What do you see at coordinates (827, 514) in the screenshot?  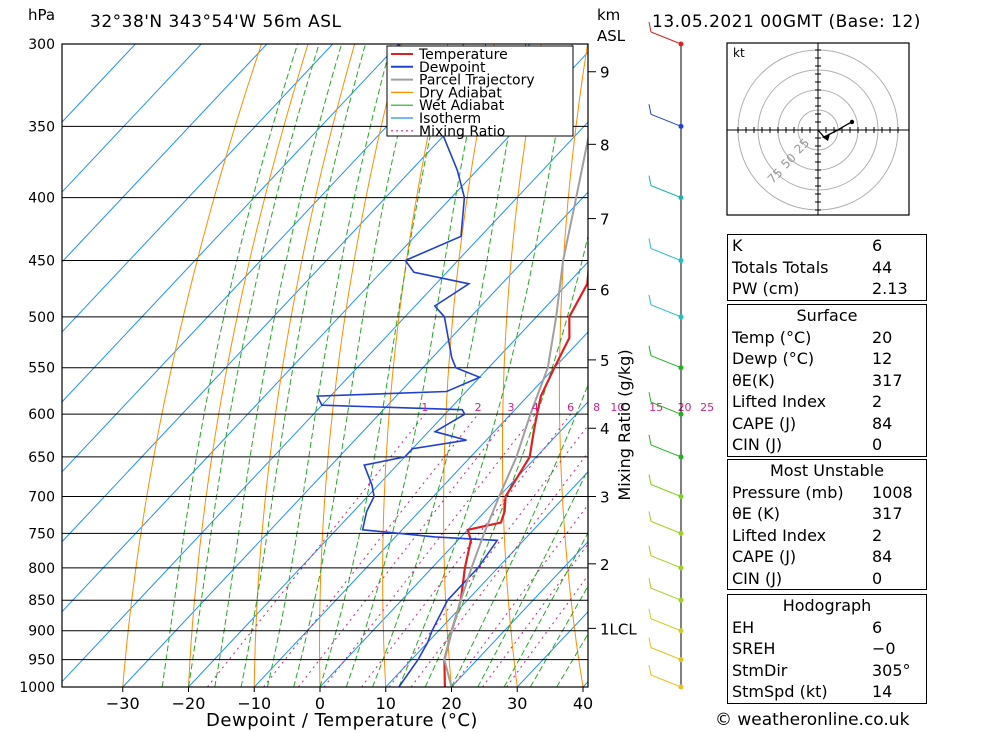 I see `most-unstable-row: θE (K) 317` at bounding box center [827, 514].